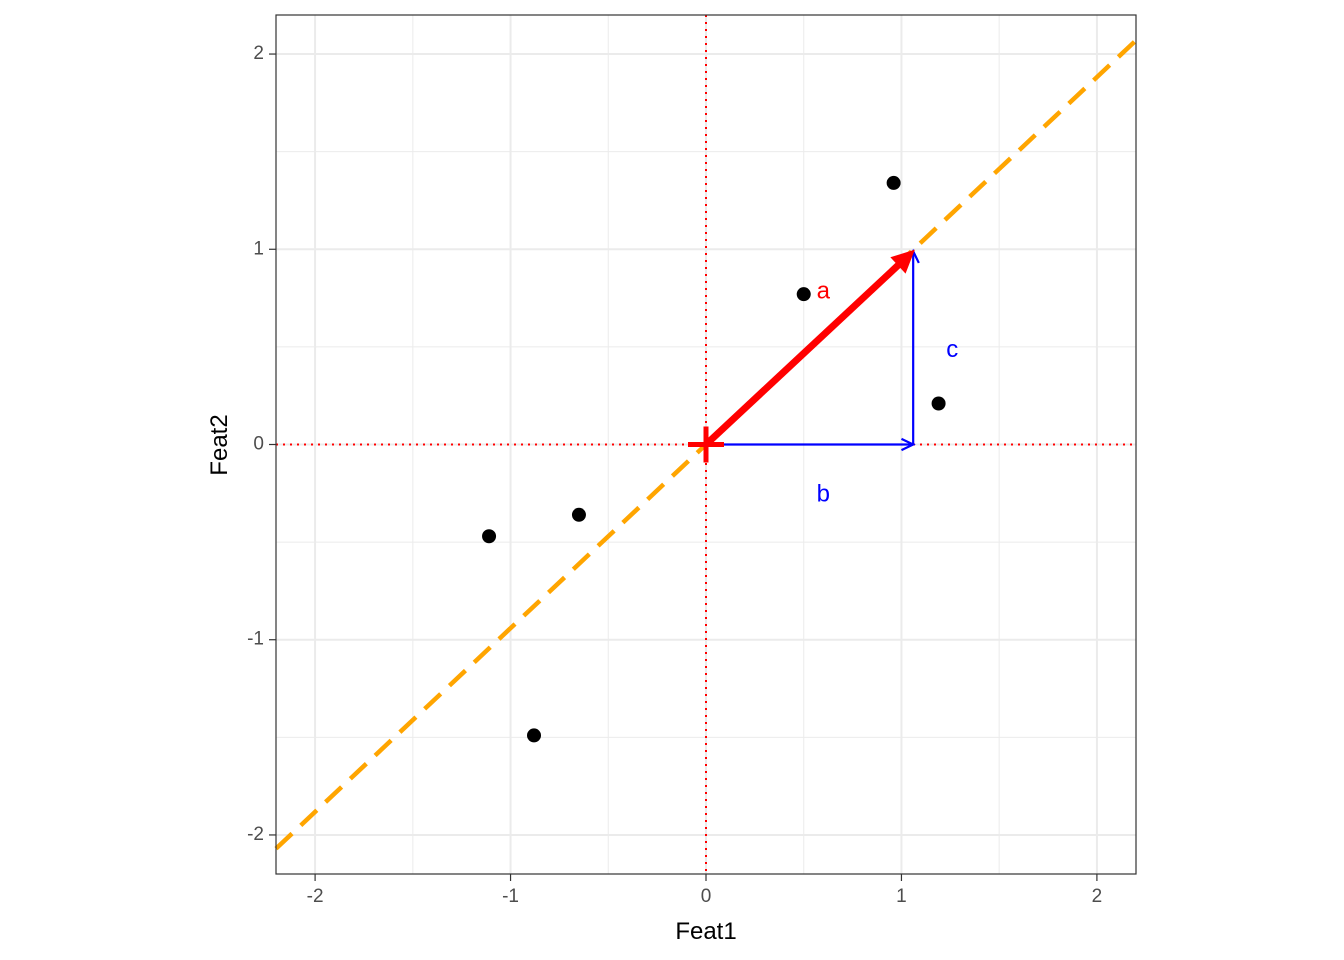  I want to click on vector-label-c: c, so click(952, 349).